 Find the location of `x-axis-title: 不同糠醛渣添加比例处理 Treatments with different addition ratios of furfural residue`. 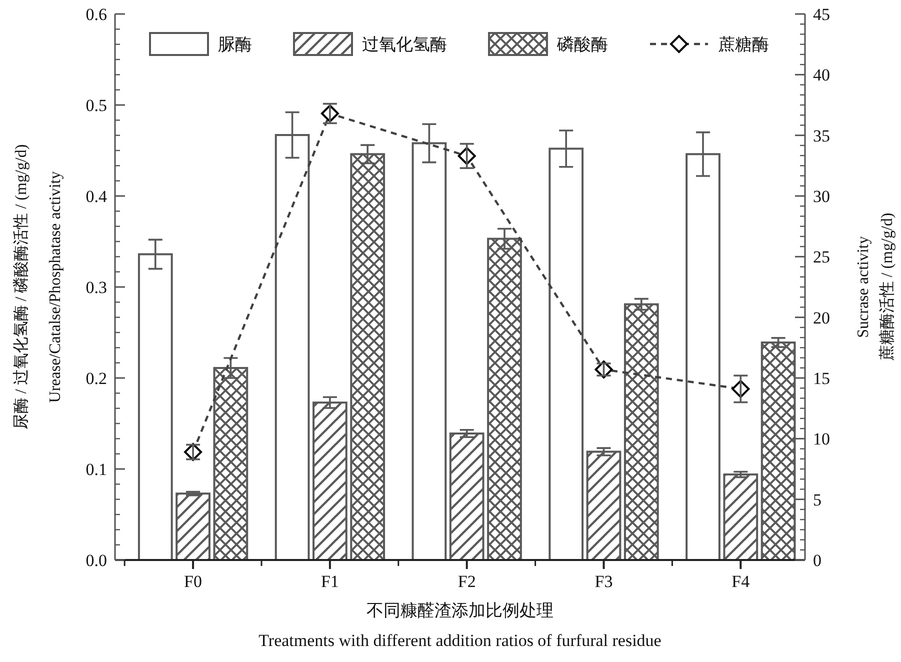

x-axis-title: 不同糠醛渣添加比例处理 Treatments with different addition ratios of furfural residue is located at coordinates (460, 625).